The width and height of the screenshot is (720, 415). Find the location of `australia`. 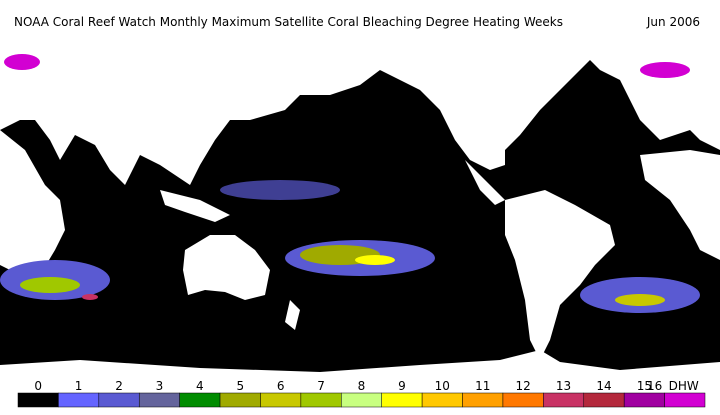

australia is located at coordinates (226, 267).